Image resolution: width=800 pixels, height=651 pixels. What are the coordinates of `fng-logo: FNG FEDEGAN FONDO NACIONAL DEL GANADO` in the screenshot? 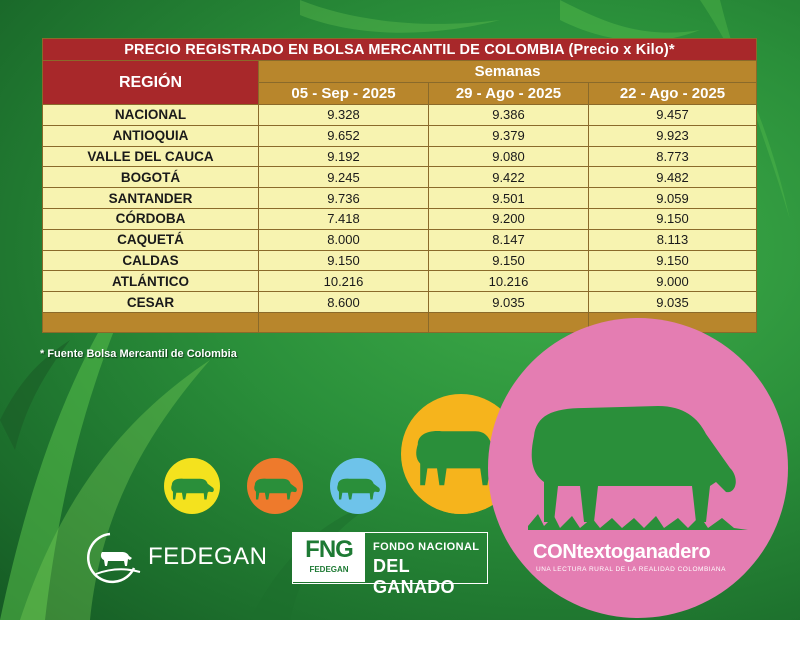 It's located at (390, 564).